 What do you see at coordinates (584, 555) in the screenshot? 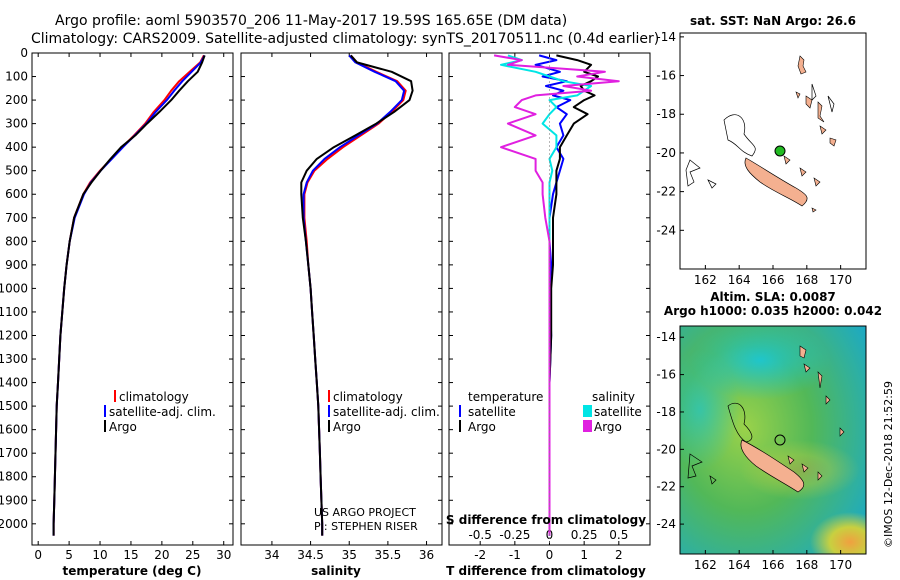
I see `x-tick-label: 1` at bounding box center [584, 555].